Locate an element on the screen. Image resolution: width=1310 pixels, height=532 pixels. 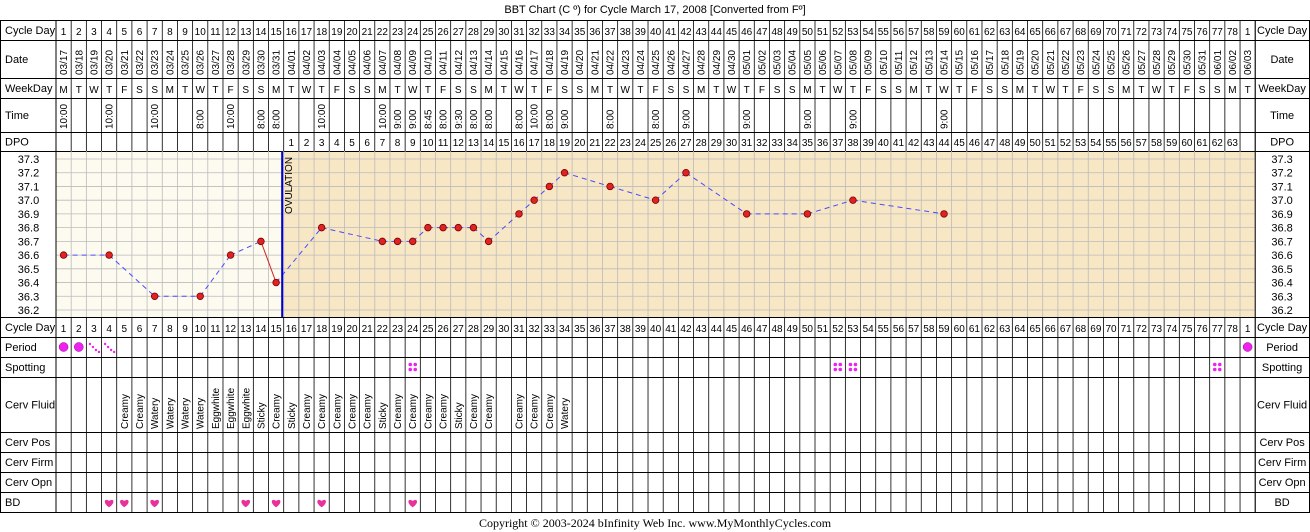
cycle-day-cell: 22 is located at coordinates (383, 32).